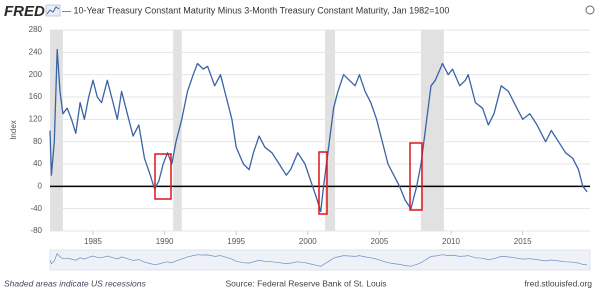 Image resolution: width=600 pixels, height=295 pixels. What do you see at coordinates (75, 283) in the screenshot?
I see `recession-note: Shaded areas indicate US recessions` at bounding box center [75, 283].